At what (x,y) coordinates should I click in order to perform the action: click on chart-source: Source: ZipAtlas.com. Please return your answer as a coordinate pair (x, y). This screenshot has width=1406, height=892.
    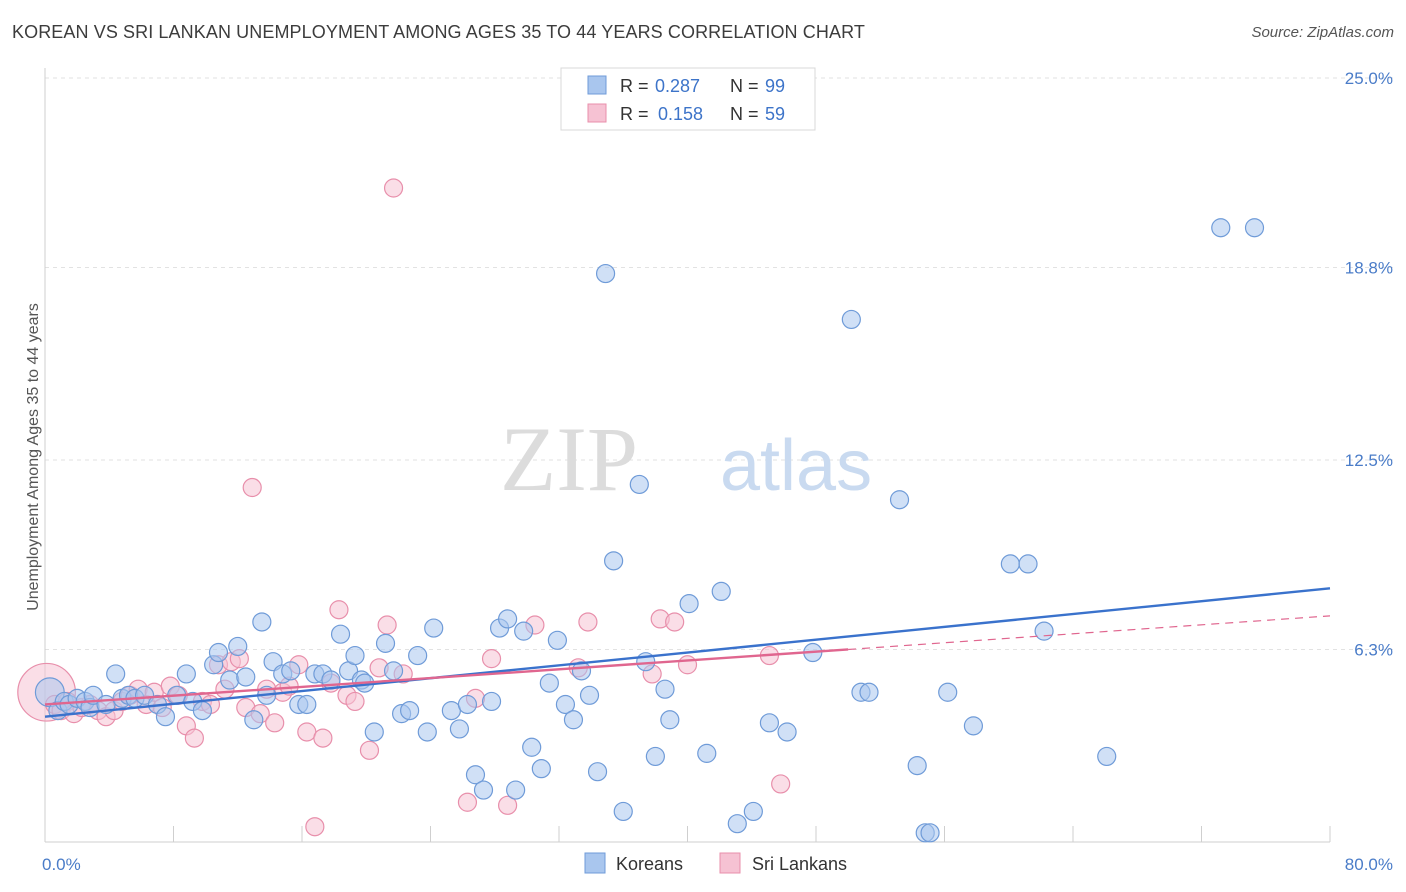
    Looking at the image, I should click on (1322, 32).